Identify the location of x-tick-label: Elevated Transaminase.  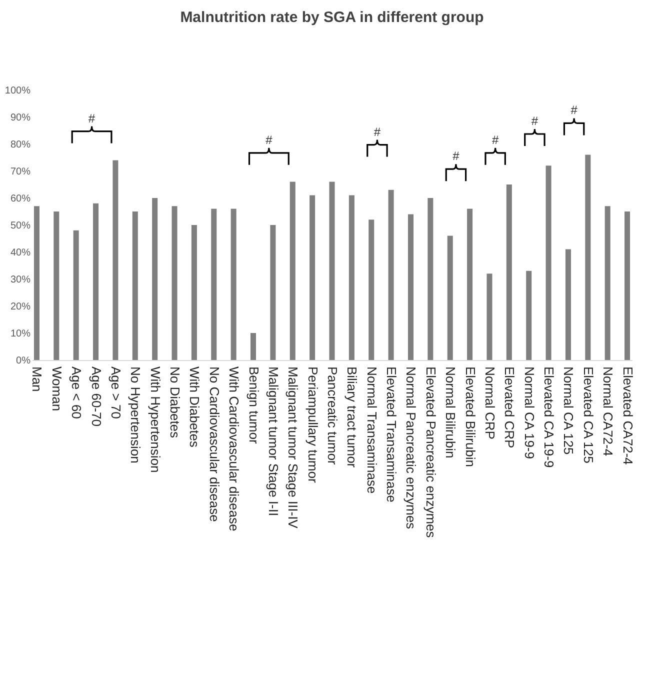
(392, 434).